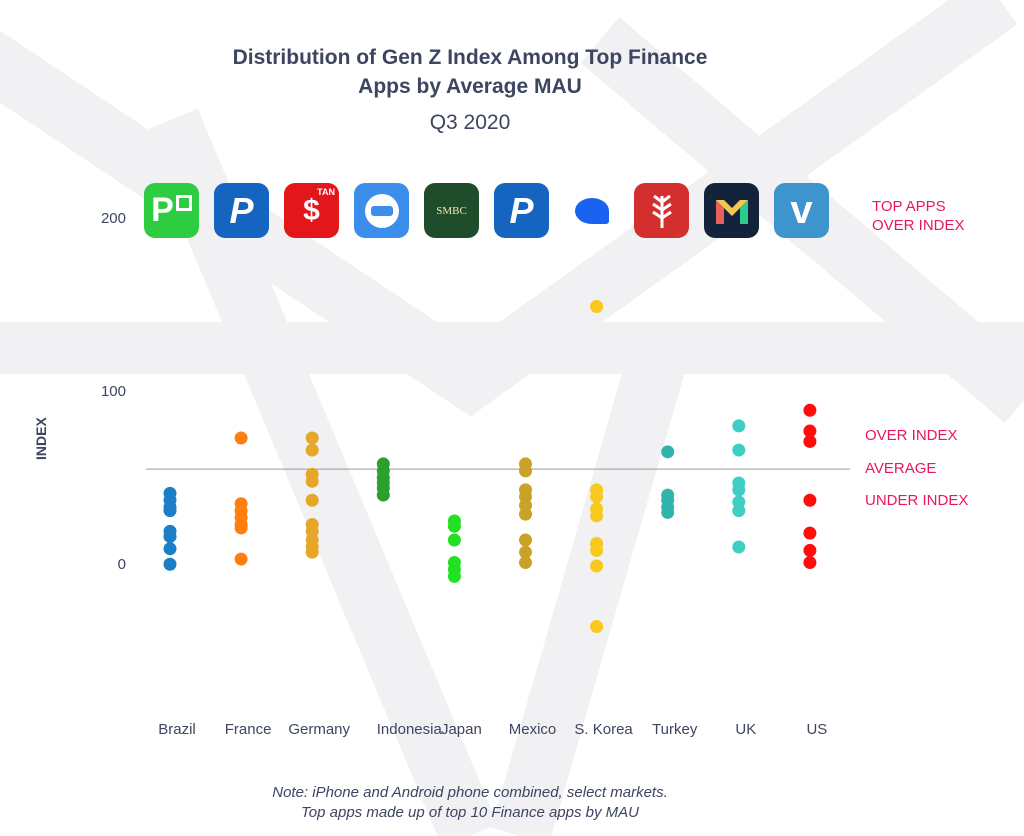 The image size is (1024, 836). I want to click on monzo-icon, so click(731, 210).